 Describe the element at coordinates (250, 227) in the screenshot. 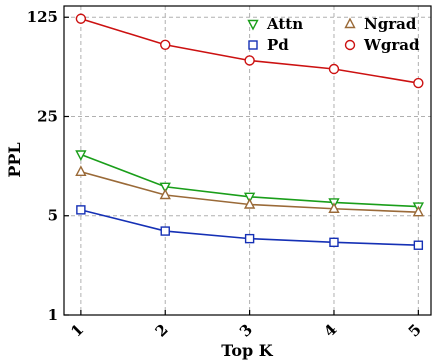

I see `series-pd` at that location.